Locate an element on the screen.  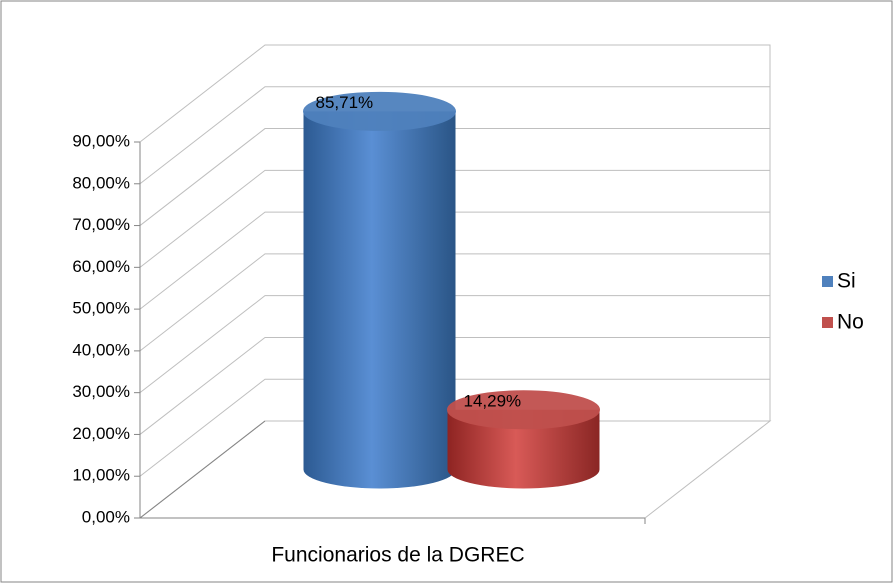
legend-label: No is located at coordinates (850, 322).